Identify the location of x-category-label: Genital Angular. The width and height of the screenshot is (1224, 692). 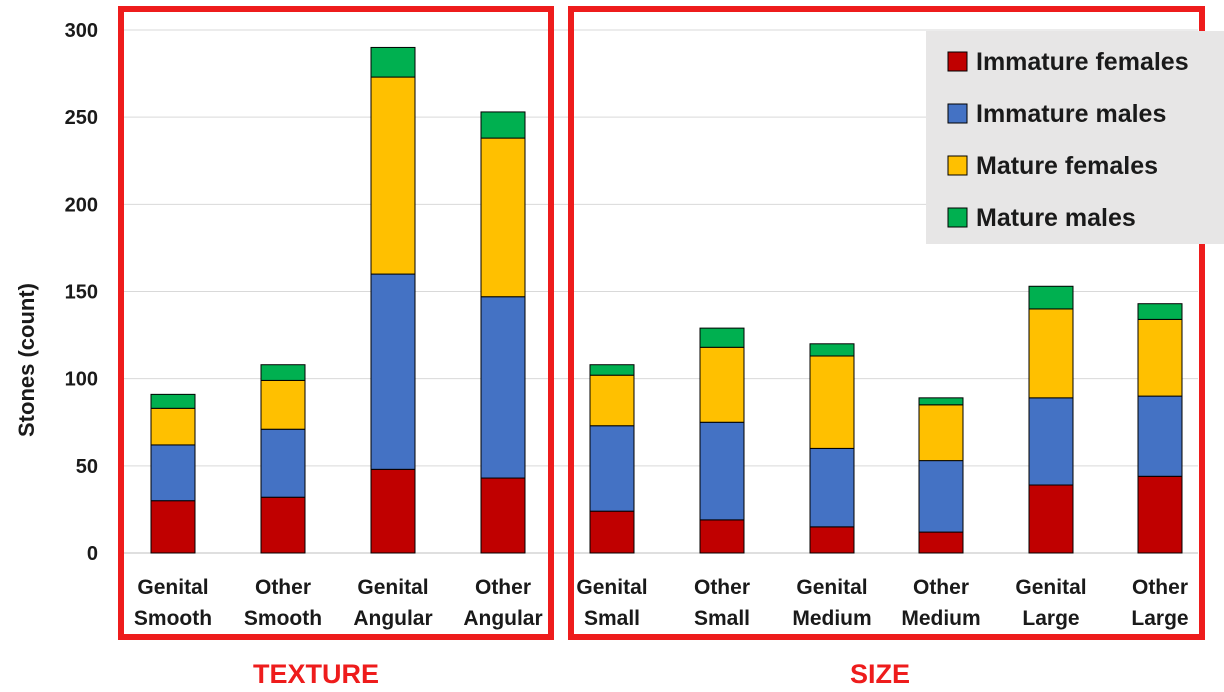
(392, 603).